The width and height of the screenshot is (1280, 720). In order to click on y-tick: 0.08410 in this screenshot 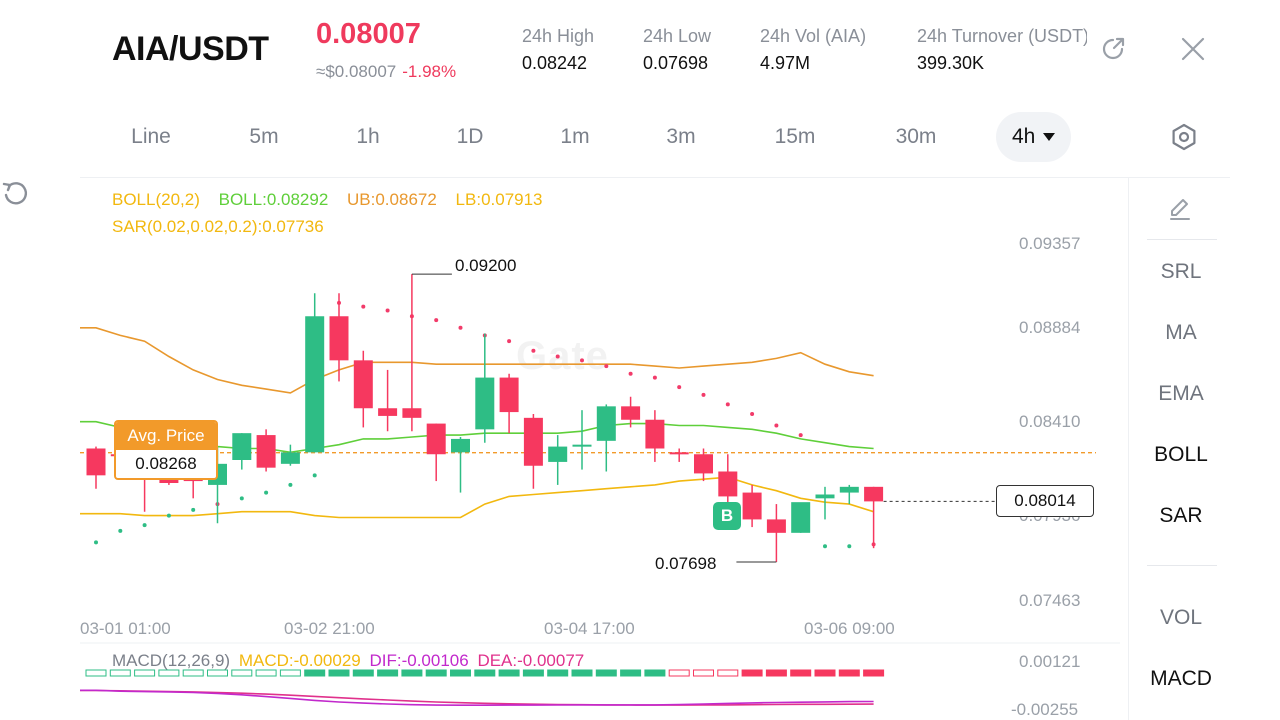, I will do `click(1050, 421)`.